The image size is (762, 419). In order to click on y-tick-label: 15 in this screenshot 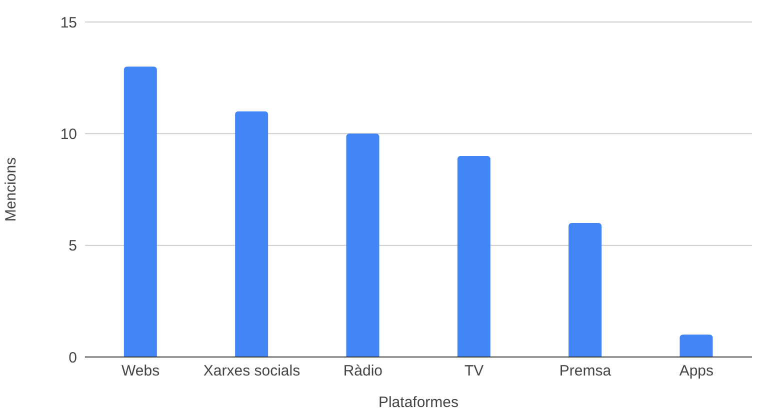, I will do `click(68, 23)`.